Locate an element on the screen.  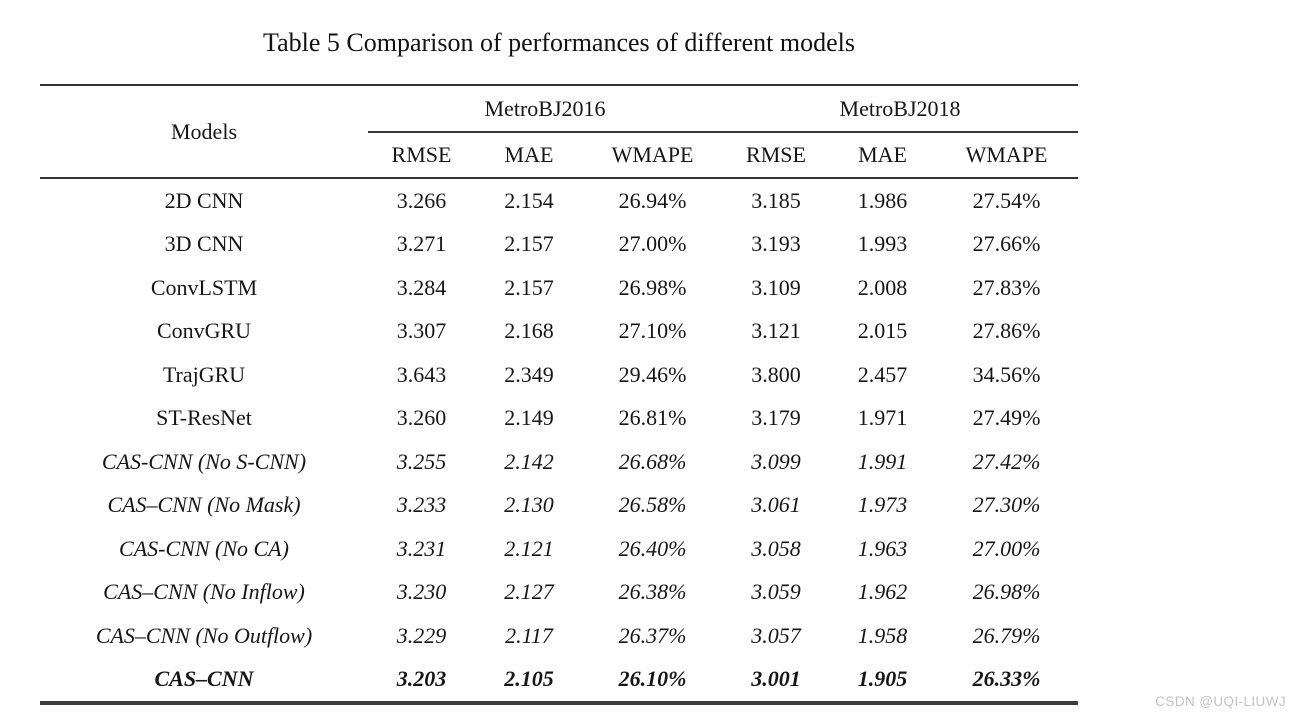
value-cell: 3.059 is located at coordinates (776, 592).